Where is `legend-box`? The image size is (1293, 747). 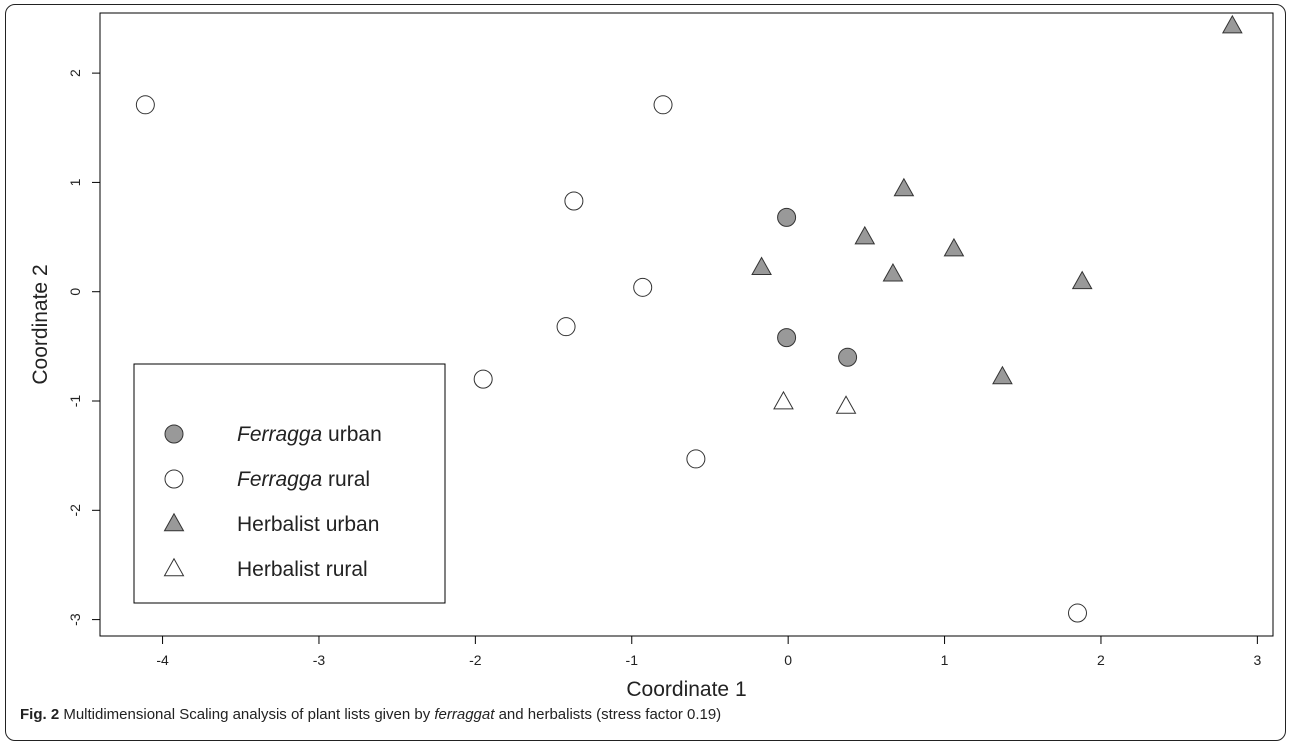
legend-box is located at coordinates (289, 483).